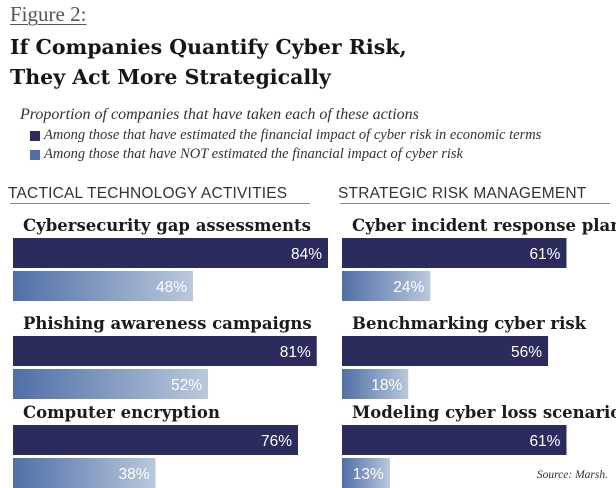 This screenshot has height=488, width=616. Describe the element at coordinates (386, 286) in the screenshot. I see `bar-not-estimated-cyber-incident-response-plans` at that location.